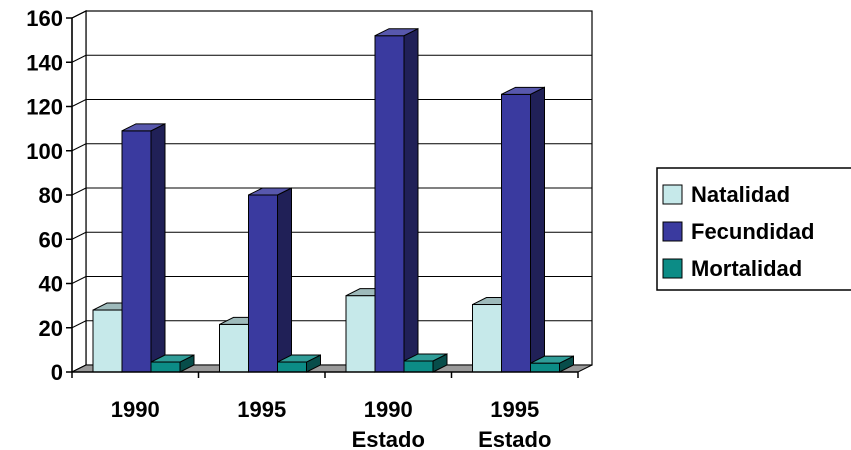 This screenshot has width=851, height=450. Describe the element at coordinates (44, 62) in the screenshot. I see `y-tick-label: 140` at that location.